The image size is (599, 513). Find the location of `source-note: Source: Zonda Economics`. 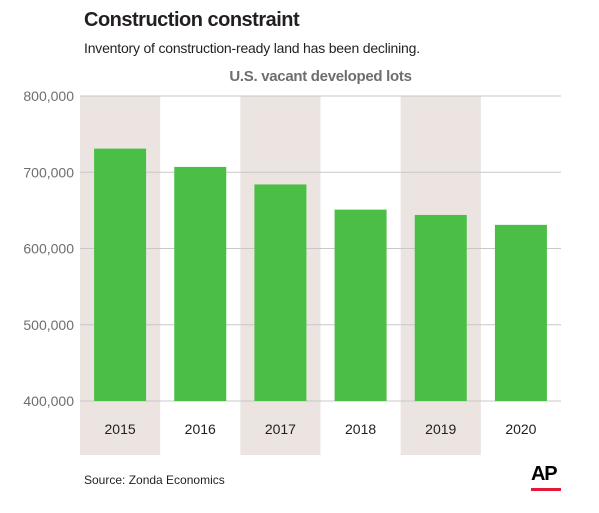

source-note: Source: Zonda Economics is located at coordinates (154, 480).